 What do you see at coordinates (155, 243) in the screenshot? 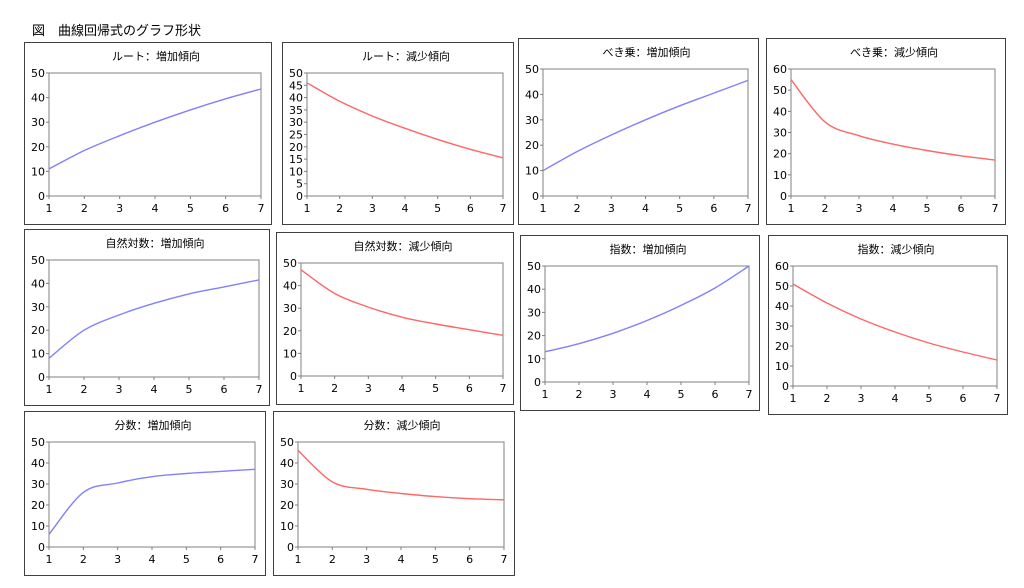
I see `chart-title: 自然対数：増加傾向` at bounding box center [155, 243].